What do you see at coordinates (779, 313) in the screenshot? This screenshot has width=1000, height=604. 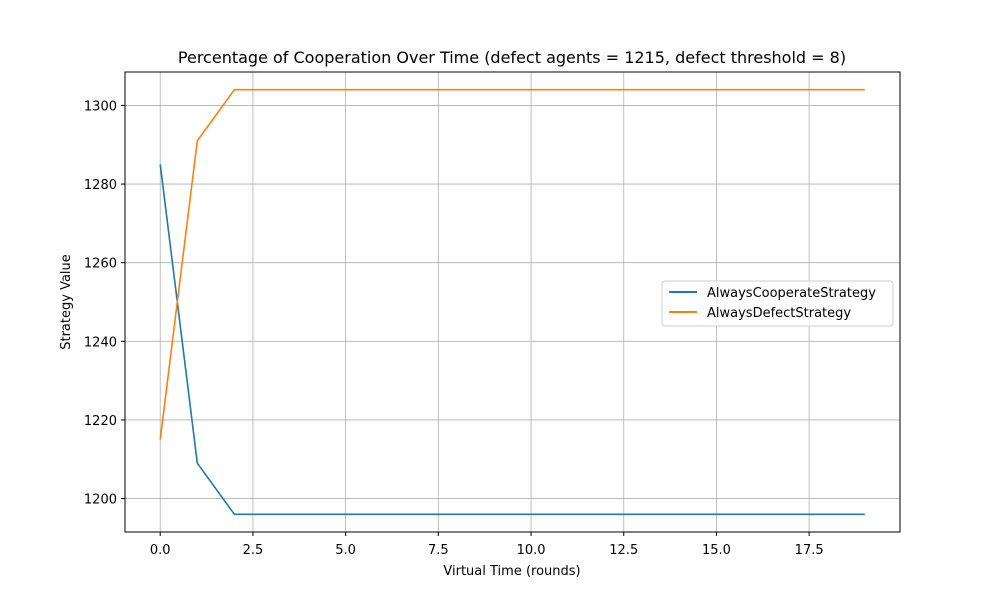 I see `legend-label-defect: AlwaysDefectStrategy` at bounding box center [779, 313].